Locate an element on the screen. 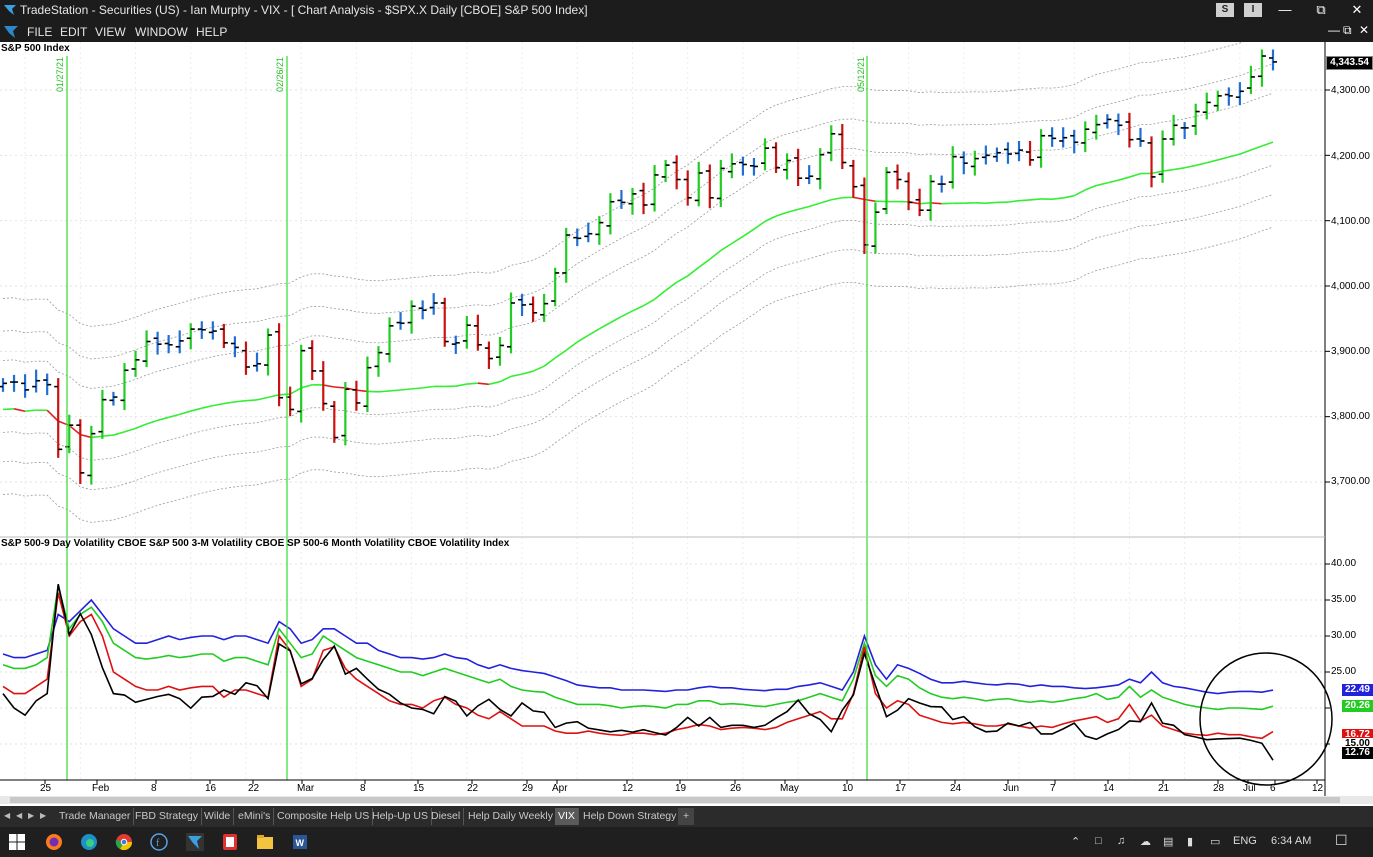 The height and width of the screenshot is (857, 1373). file-explorer-icon is located at coordinates (265, 842).